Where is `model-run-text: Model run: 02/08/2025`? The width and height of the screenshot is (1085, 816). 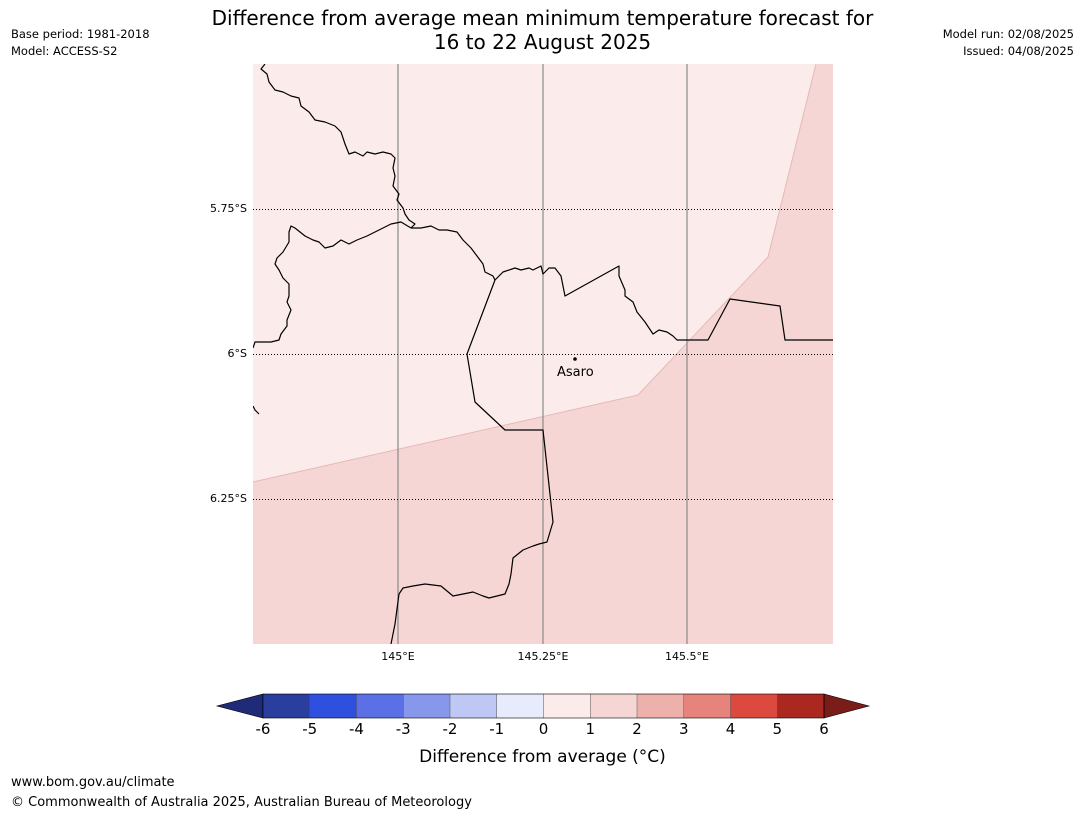 model-run-text: Model run: 02/08/2025 is located at coordinates (1008, 34).